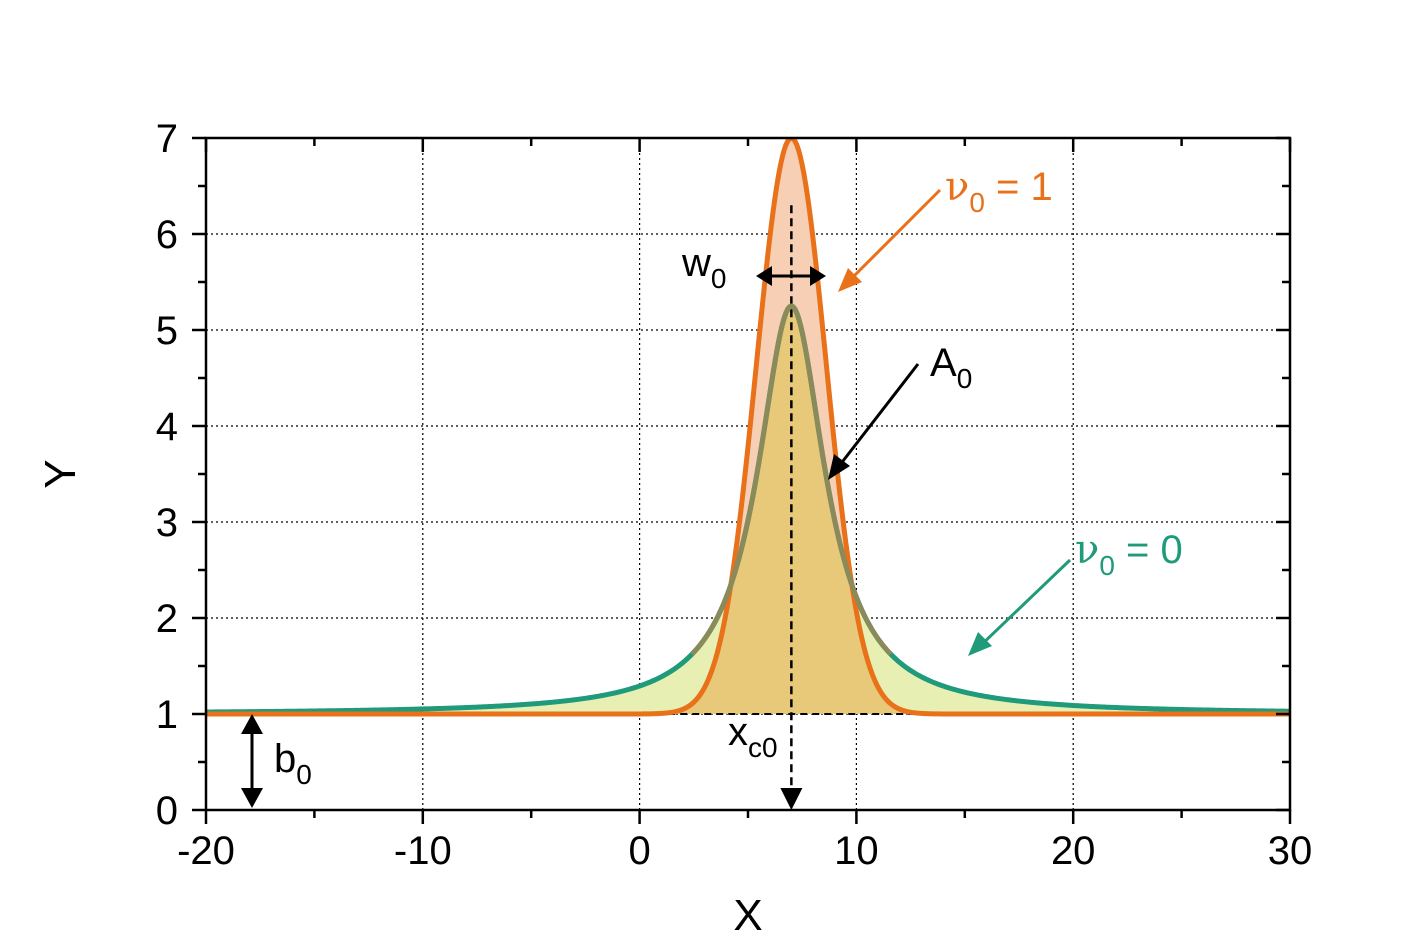 Image resolution: width=1420 pixels, height=948 pixels. Describe the element at coordinates (856, 851) in the screenshot. I see `x-tick-label-3: 10` at that location.